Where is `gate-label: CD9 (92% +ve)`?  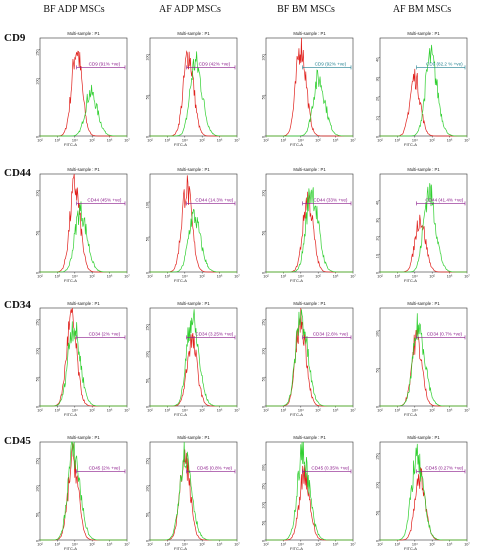
gate-label: CD9 (92% +ve) is located at coordinates (331, 63).